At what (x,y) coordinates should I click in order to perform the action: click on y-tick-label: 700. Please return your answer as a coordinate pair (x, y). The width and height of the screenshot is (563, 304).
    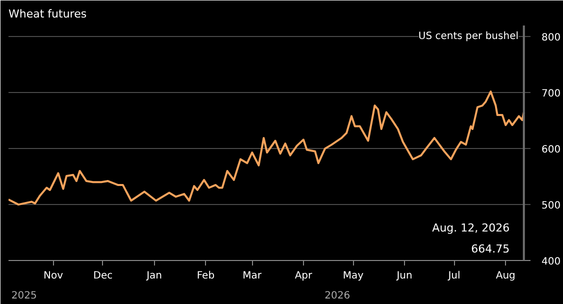
    Looking at the image, I should click on (551, 94).